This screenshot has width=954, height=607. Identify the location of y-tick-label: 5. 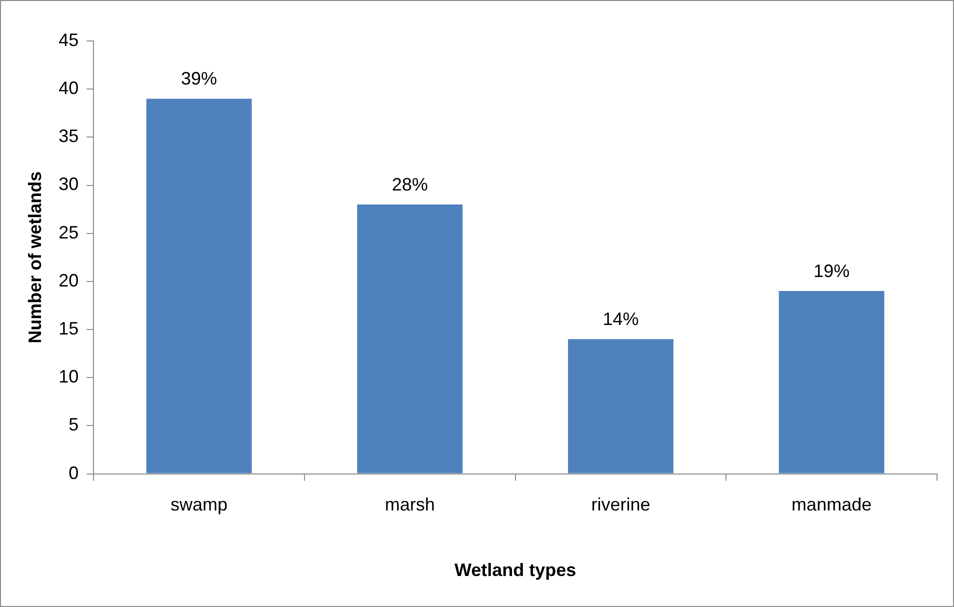
(73, 424).